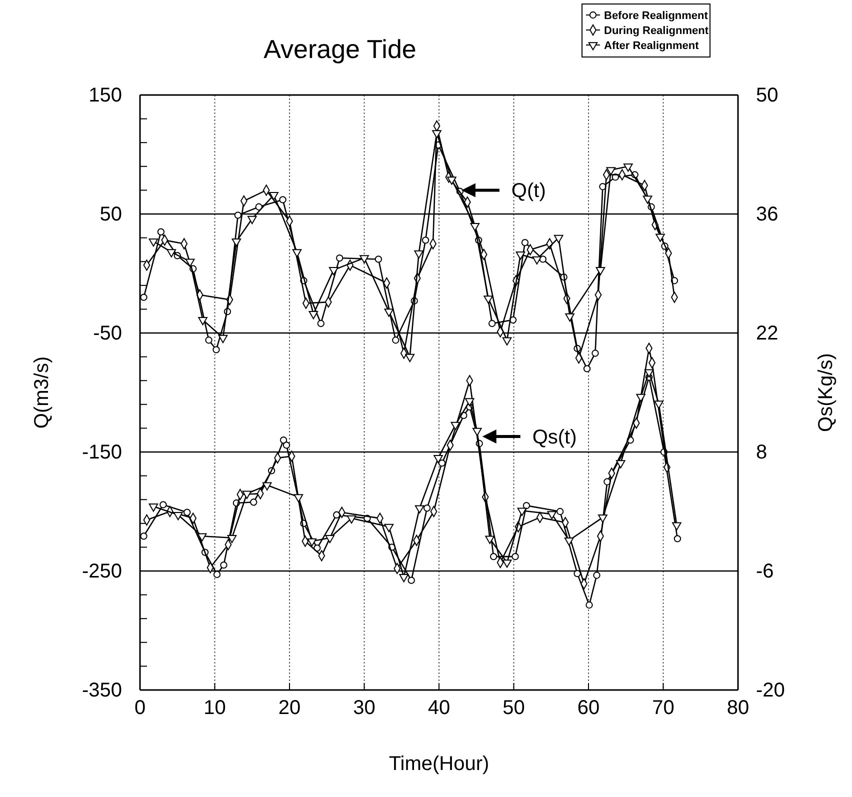 The image size is (852, 797). Describe the element at coordinates (663, 708) in the screenshot. I see `x-tick-label: 70` at that location.